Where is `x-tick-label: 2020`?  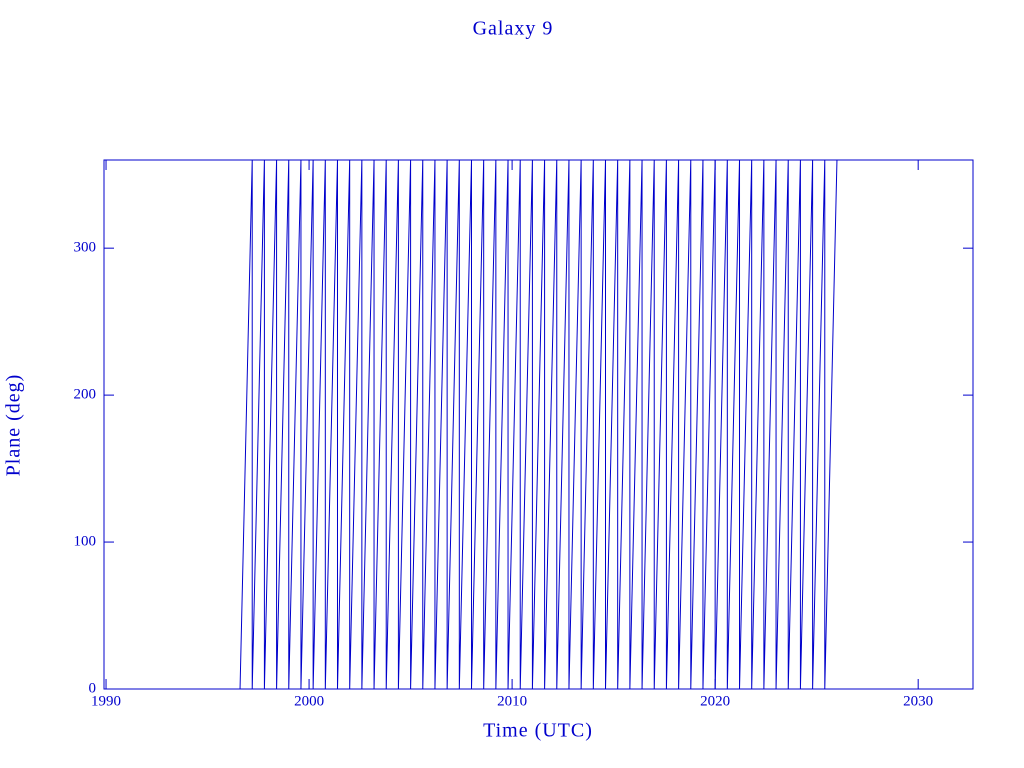
x-tick-label: 2020 is located at coordinates (715, 701).